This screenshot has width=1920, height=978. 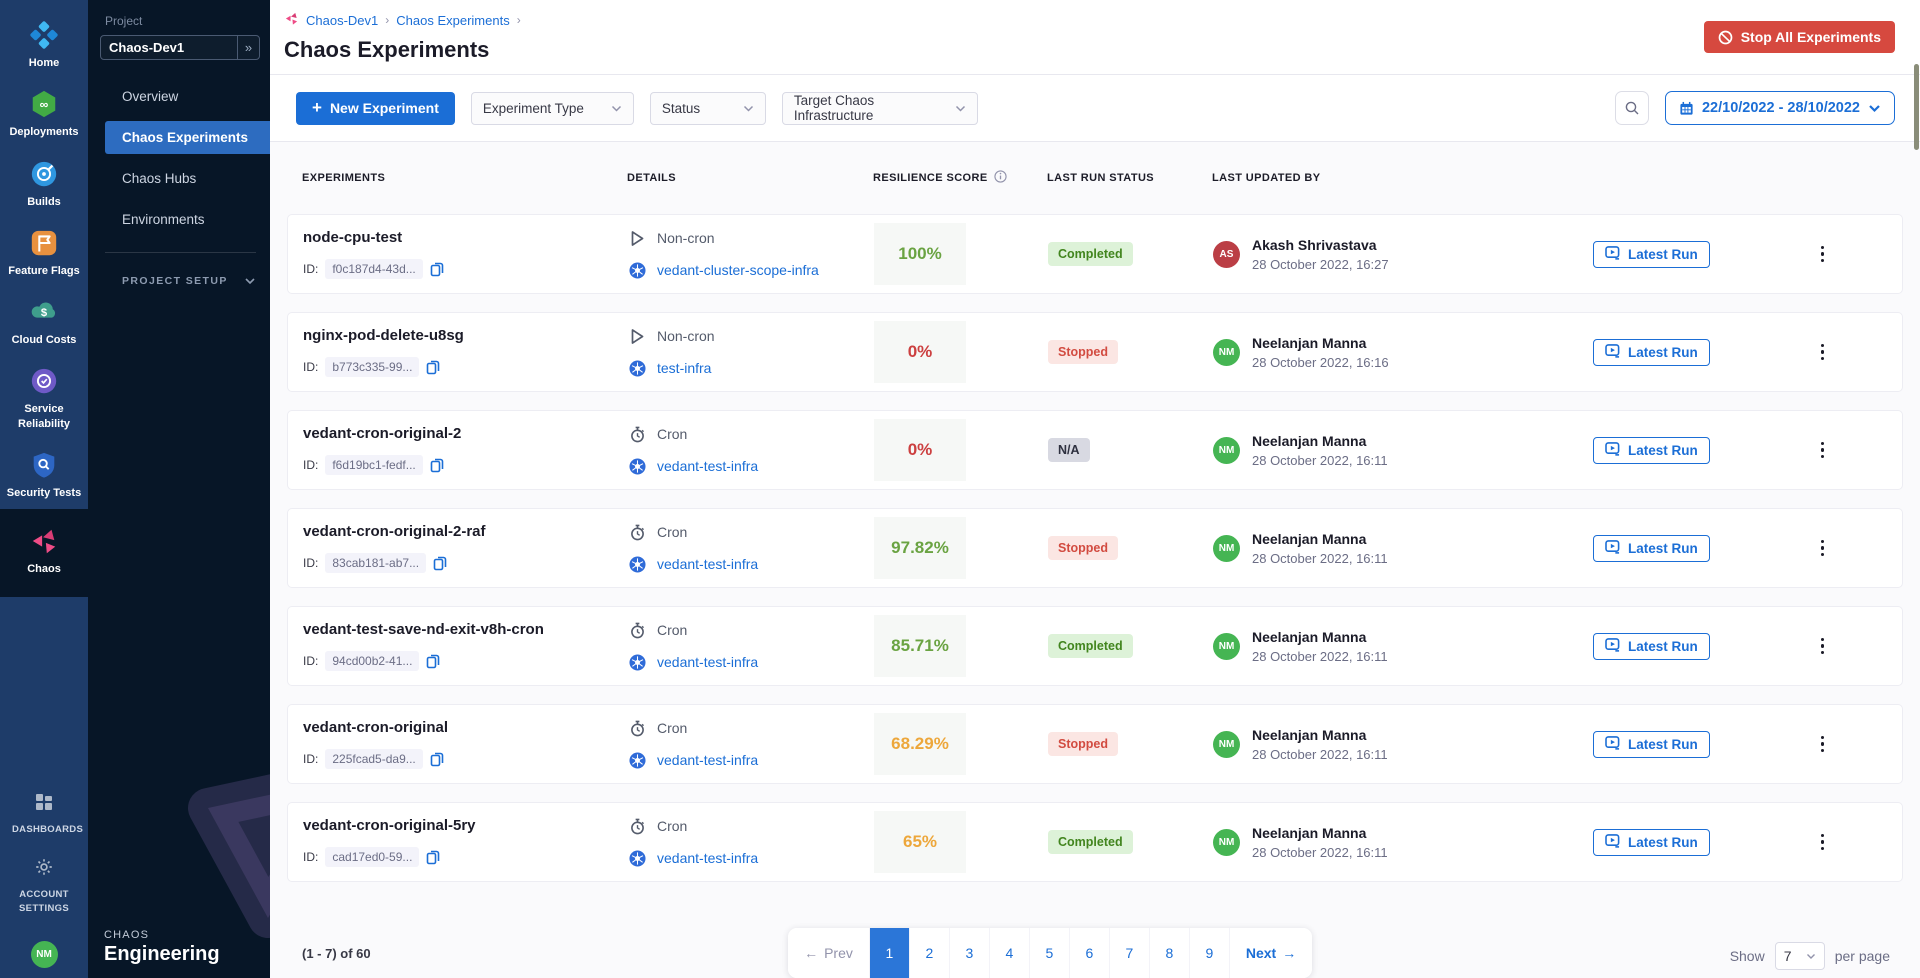 What do you see at coordinates (150, 96) in the screenshot?
I see `nav-item-overview: Overview` at bounding box center [150, 96].